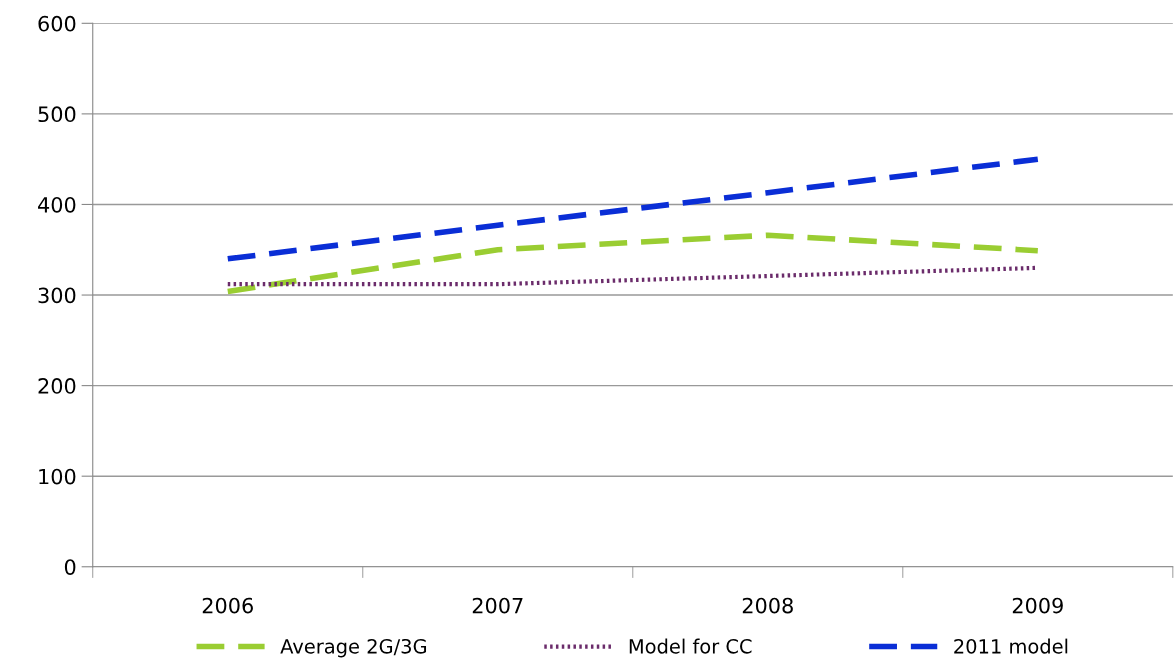  Describe the element at coordinates (57, 476) in the screenshot. I see `y-tick-label: 100` at that location.